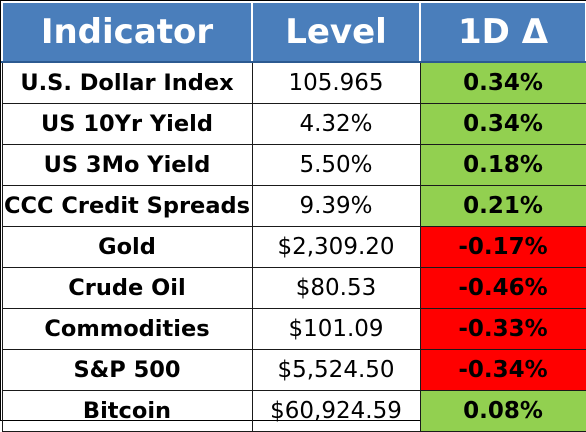  Describe the element at coordinates (336, 370) in the screenshot. I see `level-value-cell: $5,524.50` at that location.